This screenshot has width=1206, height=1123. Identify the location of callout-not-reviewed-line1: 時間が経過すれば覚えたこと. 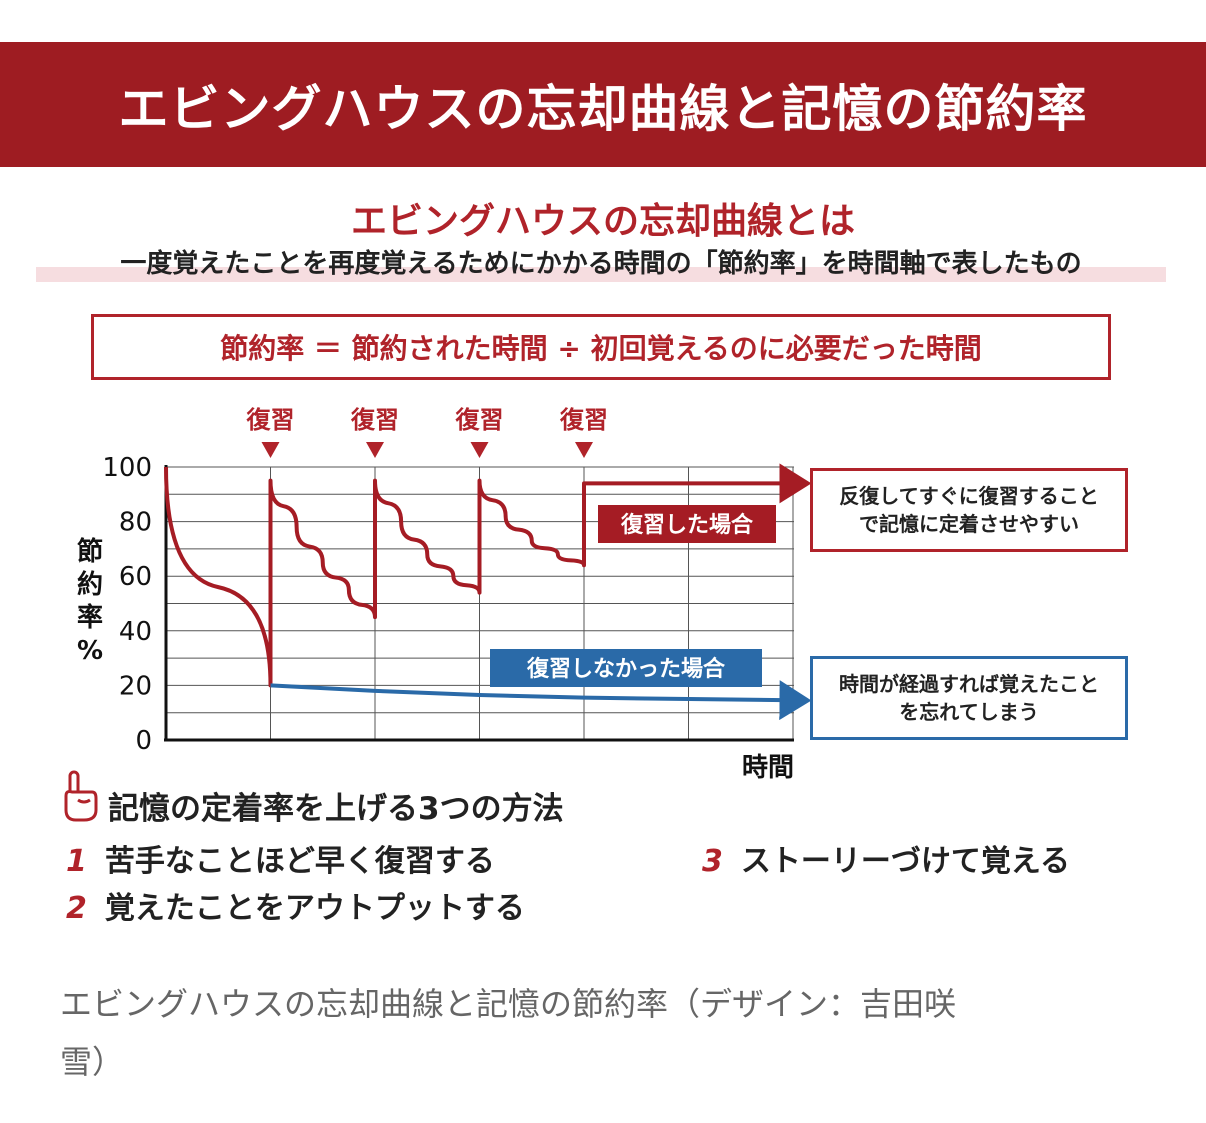
(969, 684).